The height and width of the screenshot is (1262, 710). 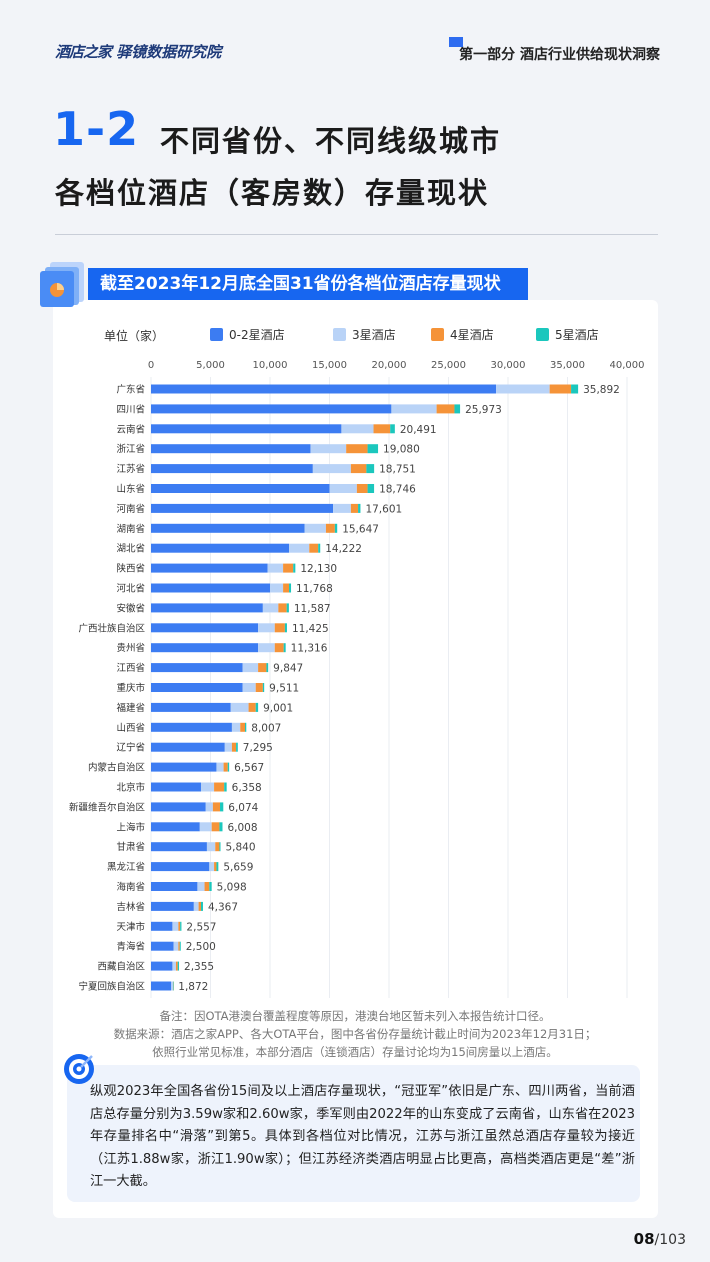 I want to click on data-label: 11,316, so click(x=309, y=649).